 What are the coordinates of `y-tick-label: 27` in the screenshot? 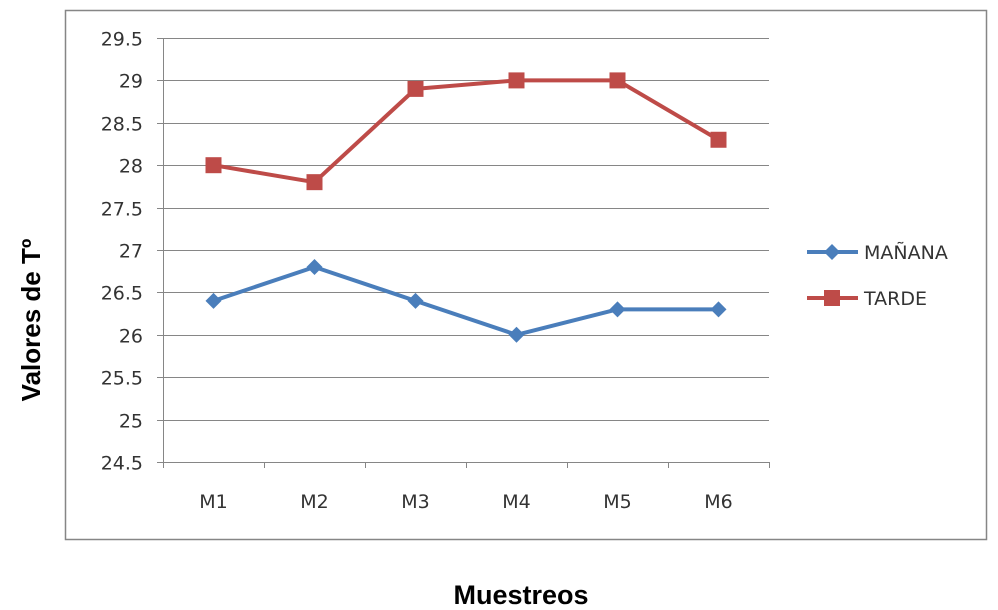 It's located at (131, 252).